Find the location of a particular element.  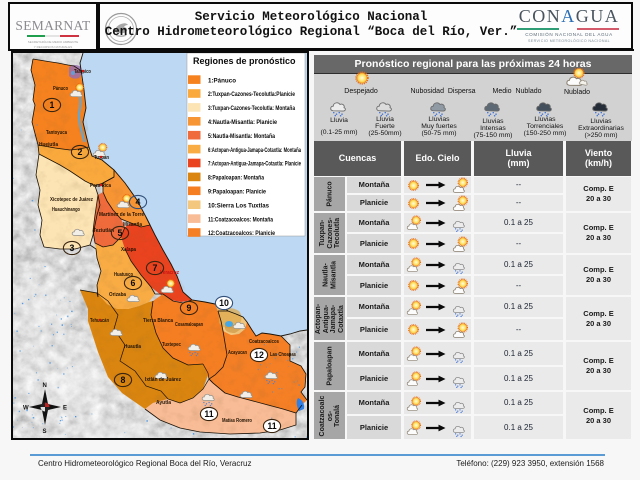

svg-text: 10:Sierra Los Tuxtlas is located at coordinates (239, 206).